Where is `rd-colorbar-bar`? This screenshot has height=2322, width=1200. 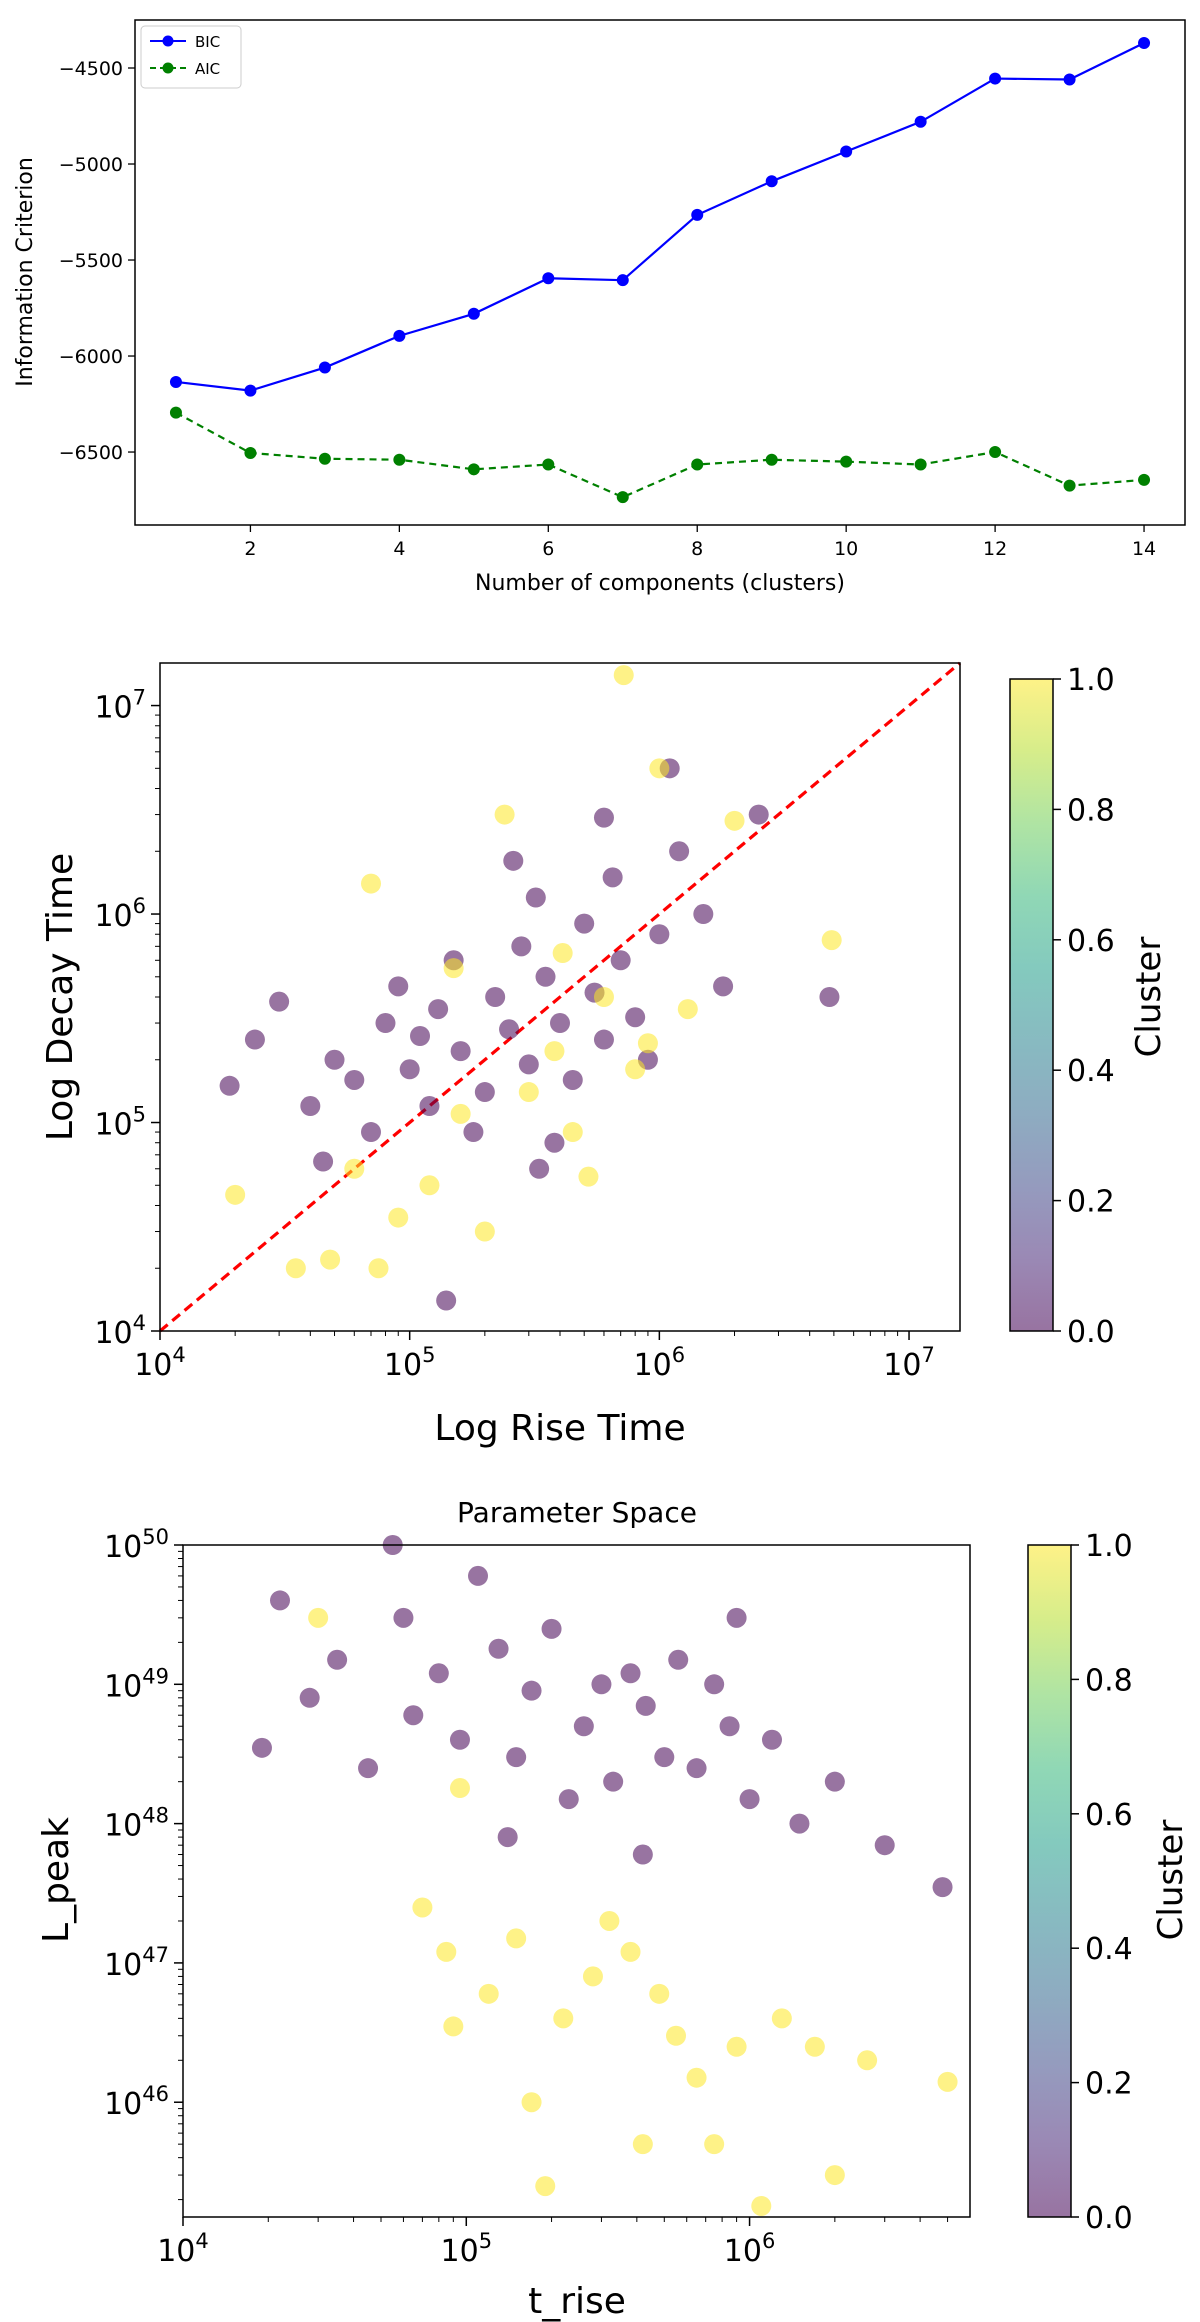
rd-colorbar-bar is located at coordinates (1031, 1005).